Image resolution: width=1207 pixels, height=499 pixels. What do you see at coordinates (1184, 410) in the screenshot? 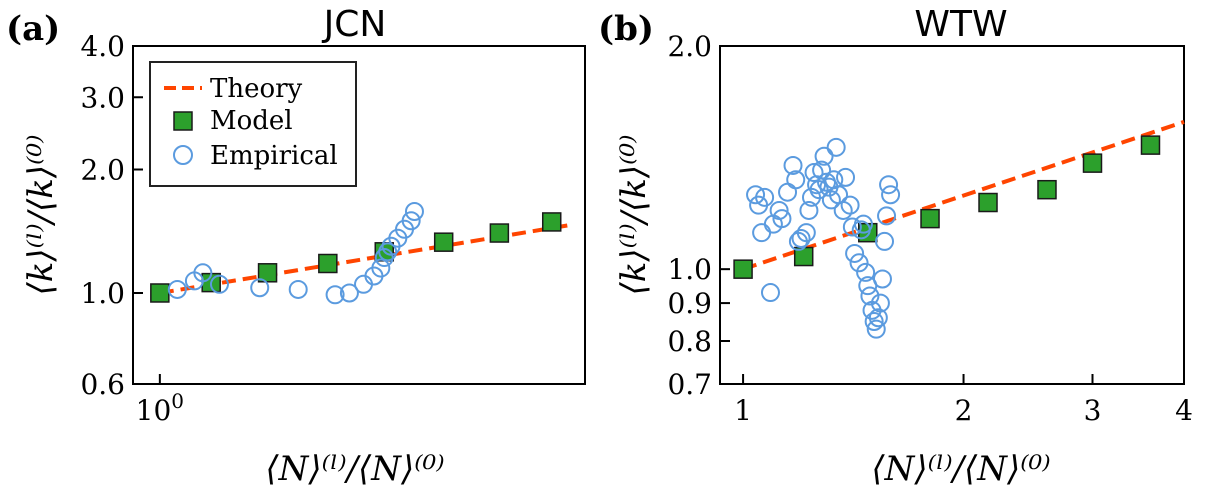
I see `x-tick-label: 4` at bounding box center [1184, 410].